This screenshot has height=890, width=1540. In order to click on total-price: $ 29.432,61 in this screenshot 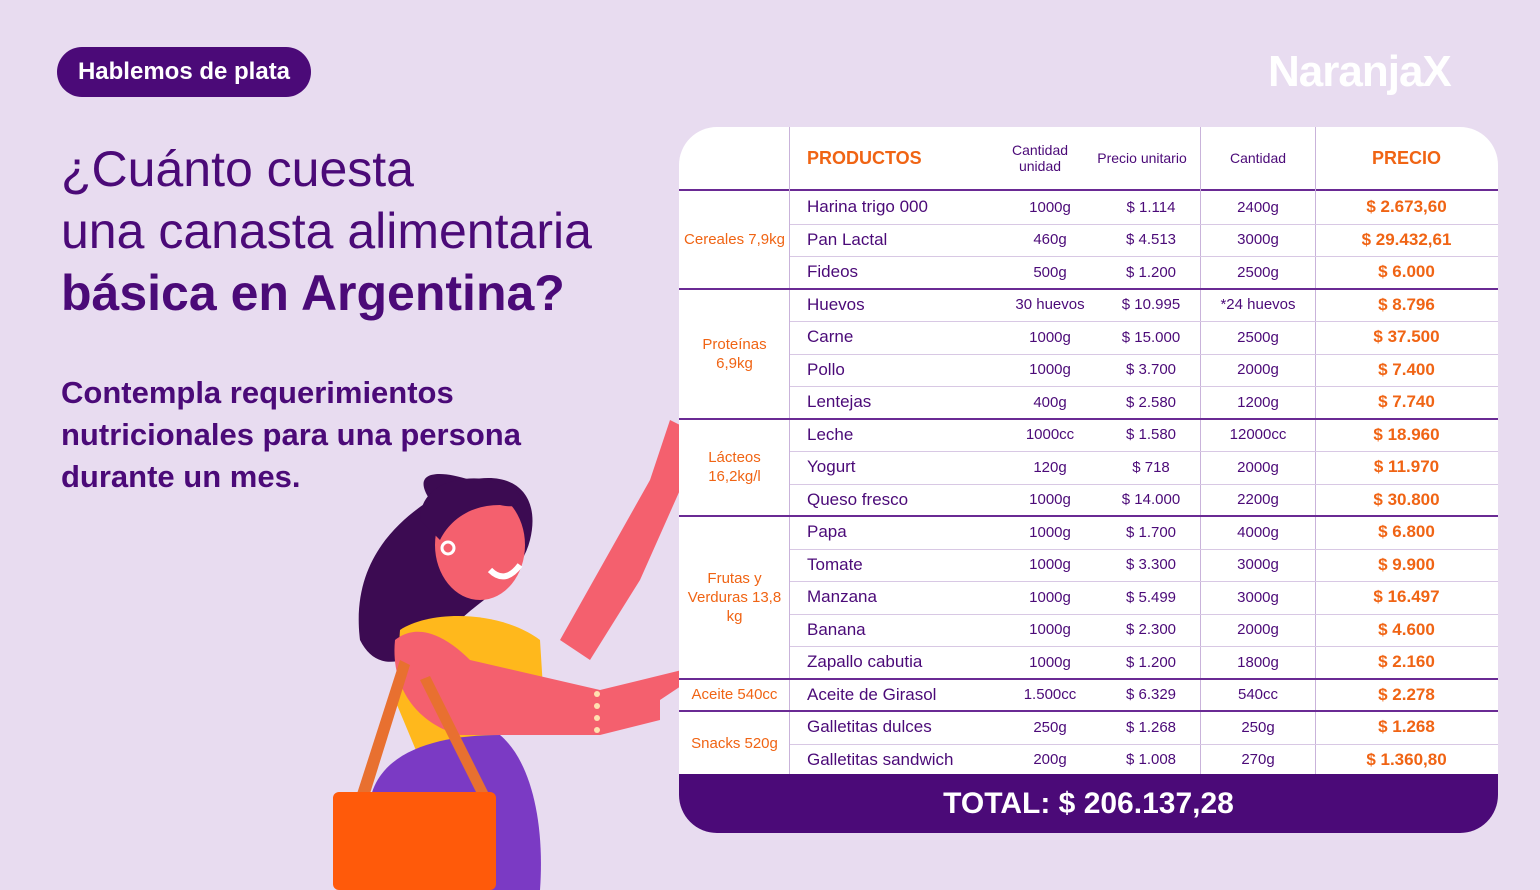, I will do `click(1406, 239)`.